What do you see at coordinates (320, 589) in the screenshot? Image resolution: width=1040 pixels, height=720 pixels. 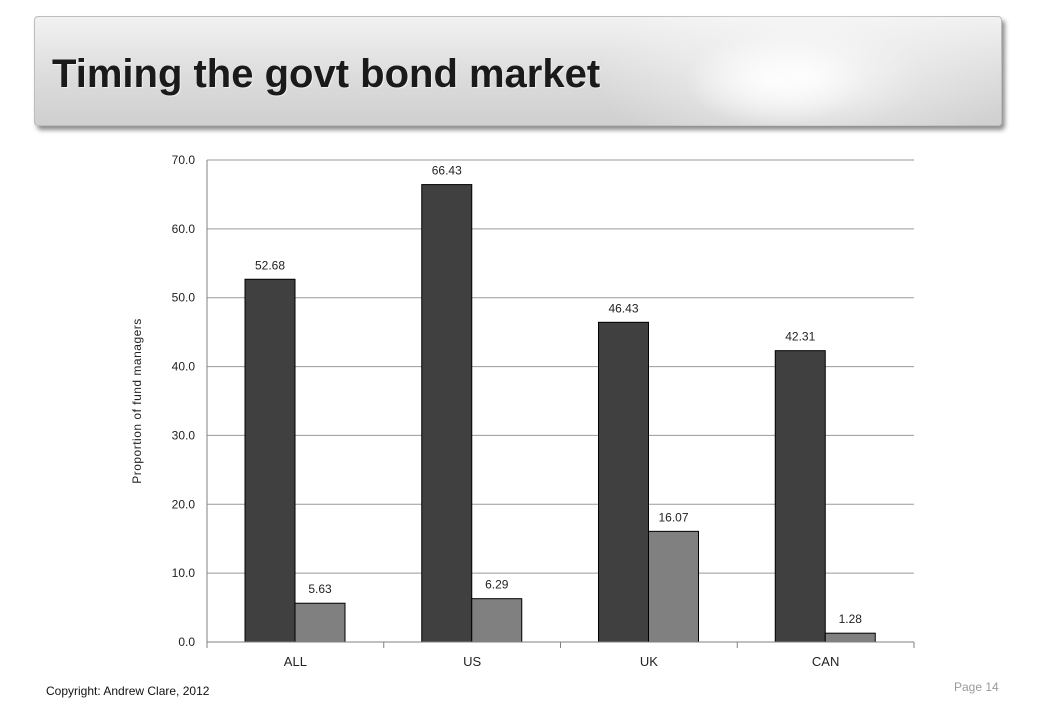 I see `data-label: 5.63` at bounding box center [320, 589].